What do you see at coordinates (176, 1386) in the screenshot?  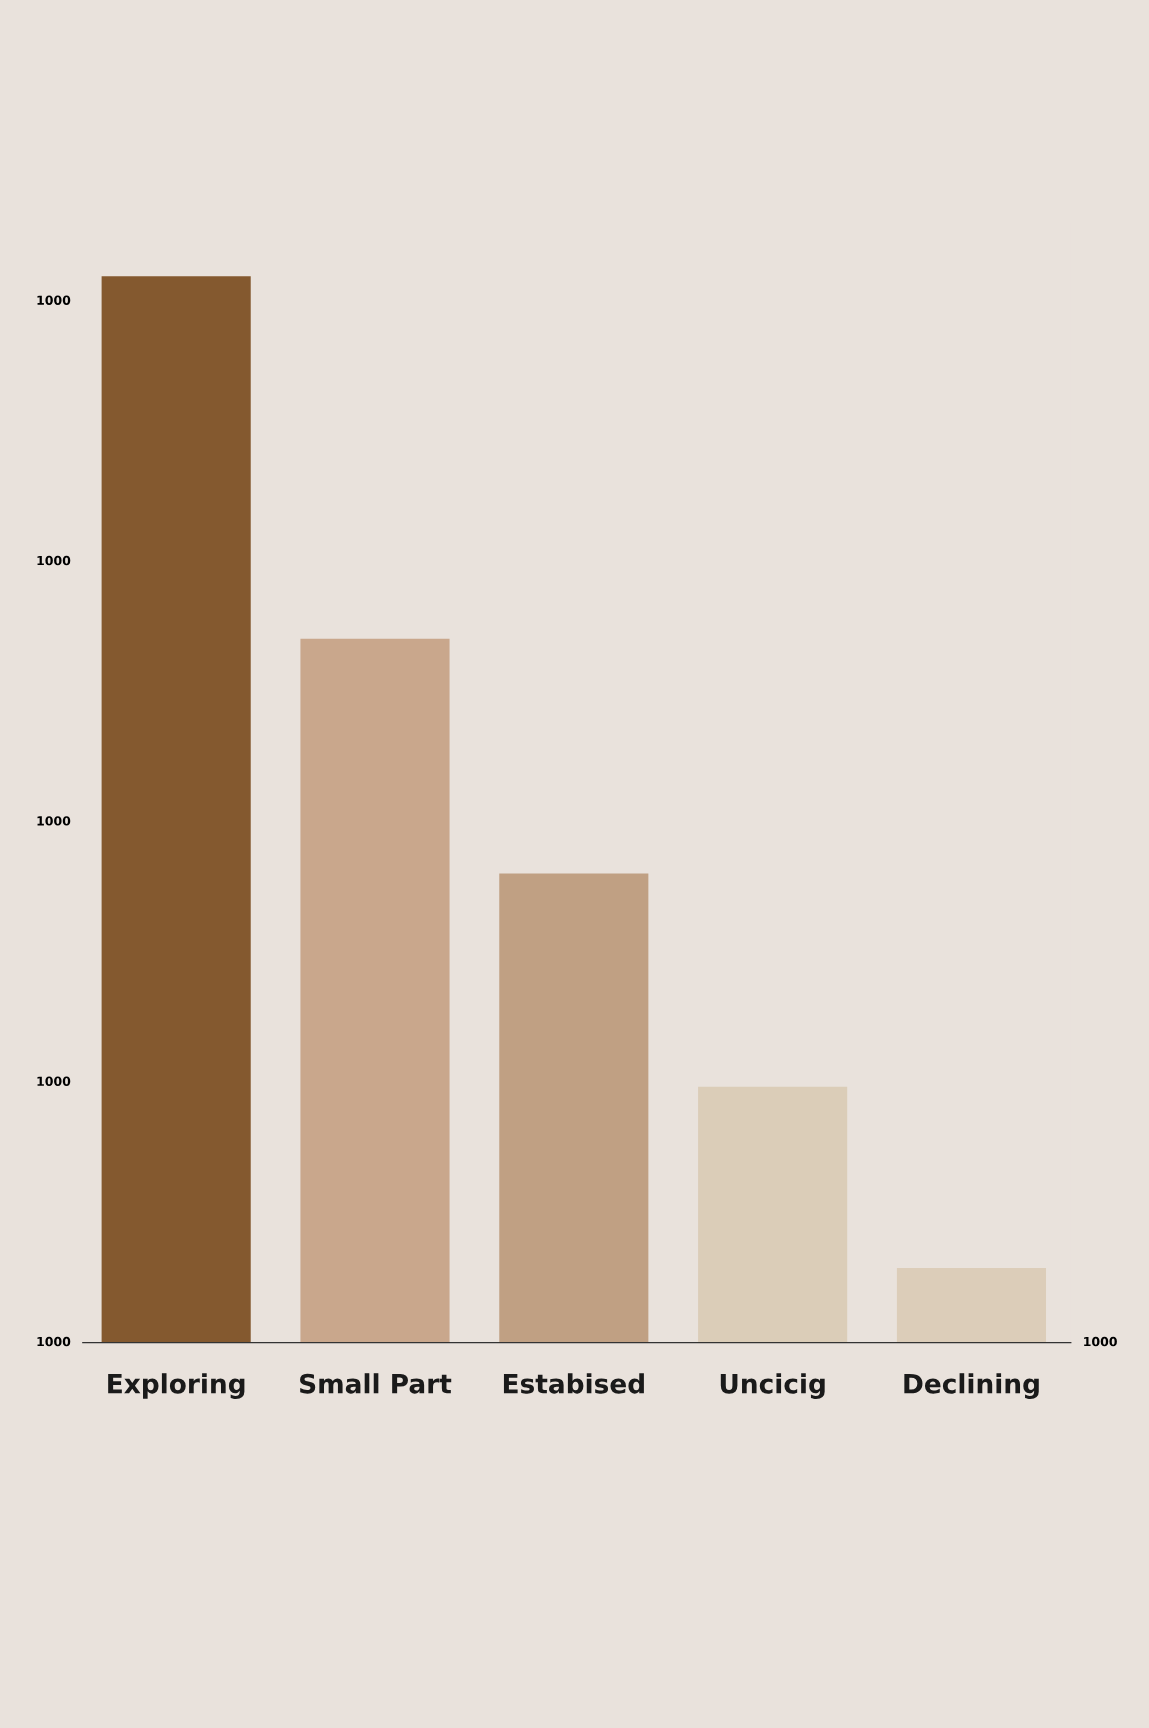 I see `x-tick-label: Exploring` at bounding box center [176, 1386].